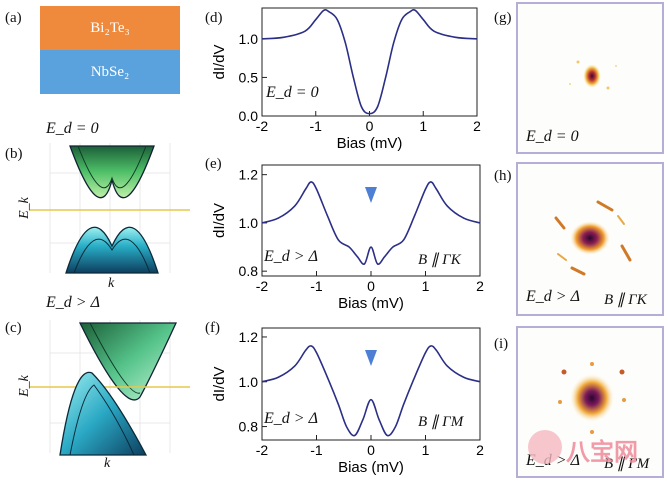 This screenshot has height=481, width=668. I want to click on bi2te3-layer: Bi₂Te₃, so click(110, 28).